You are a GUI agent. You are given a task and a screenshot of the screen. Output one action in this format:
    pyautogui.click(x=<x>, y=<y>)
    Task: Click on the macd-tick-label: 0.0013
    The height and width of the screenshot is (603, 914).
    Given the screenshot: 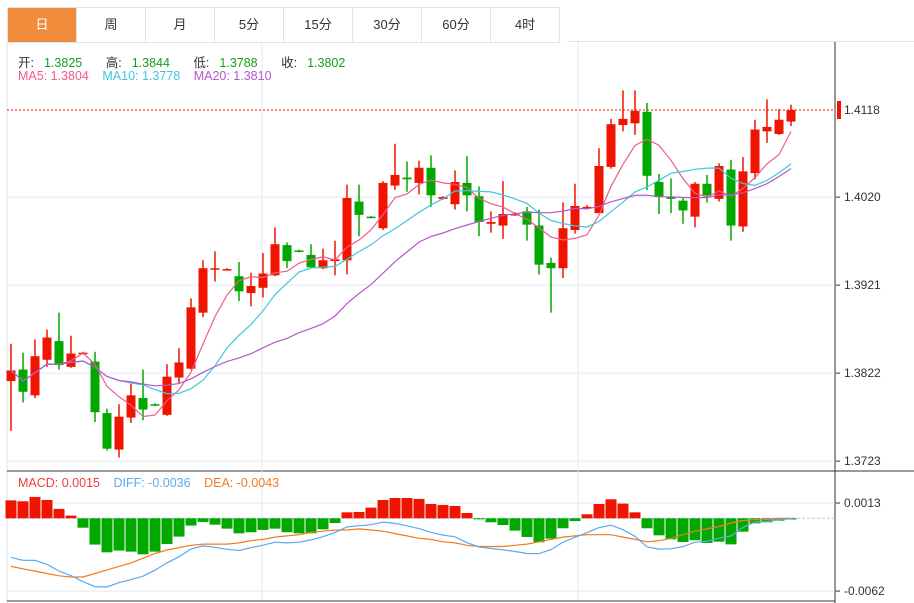 What is the action you would take?
    pyautogui.click(x=862, y=503)
    